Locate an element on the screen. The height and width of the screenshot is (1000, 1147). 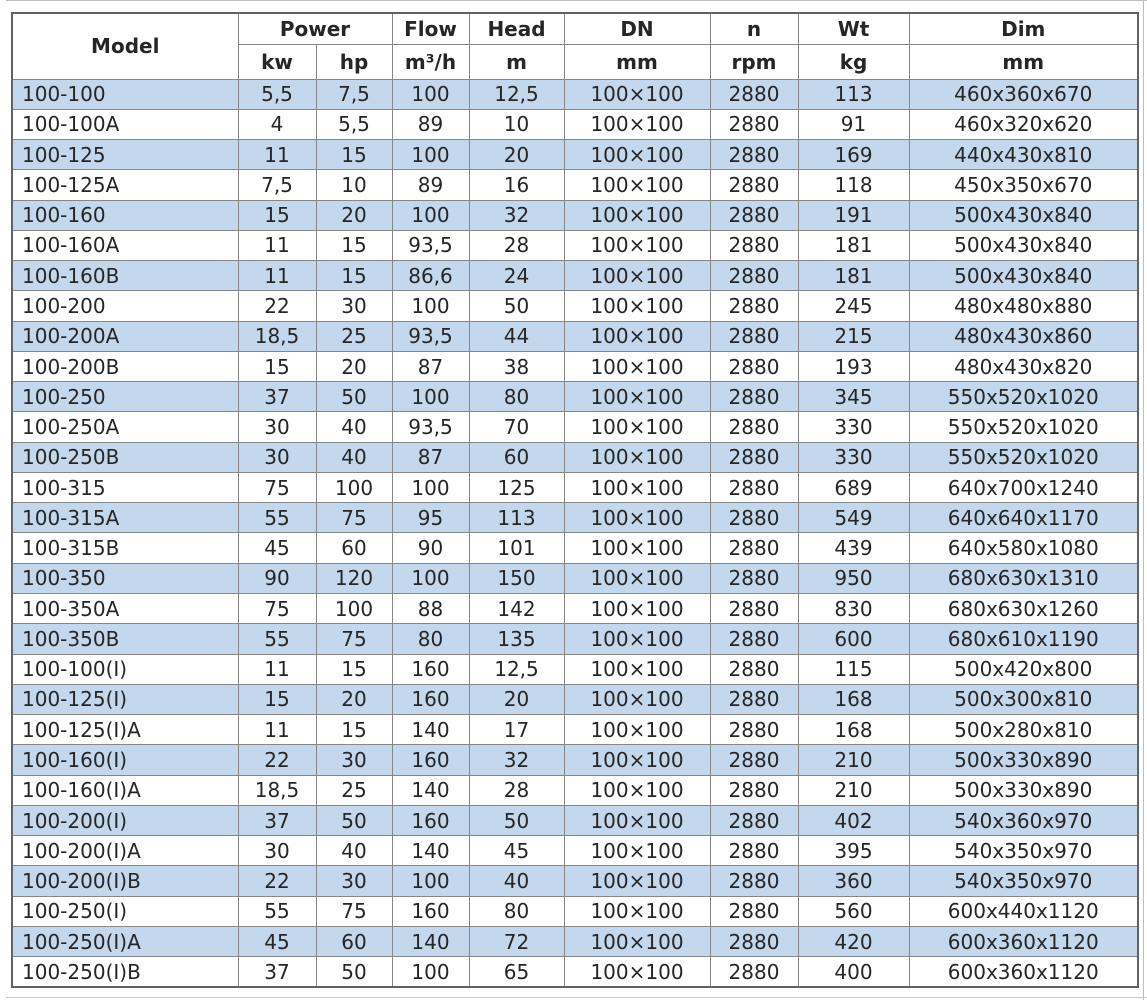
unit-power-kw: kw is located at coordinates (277, 61).